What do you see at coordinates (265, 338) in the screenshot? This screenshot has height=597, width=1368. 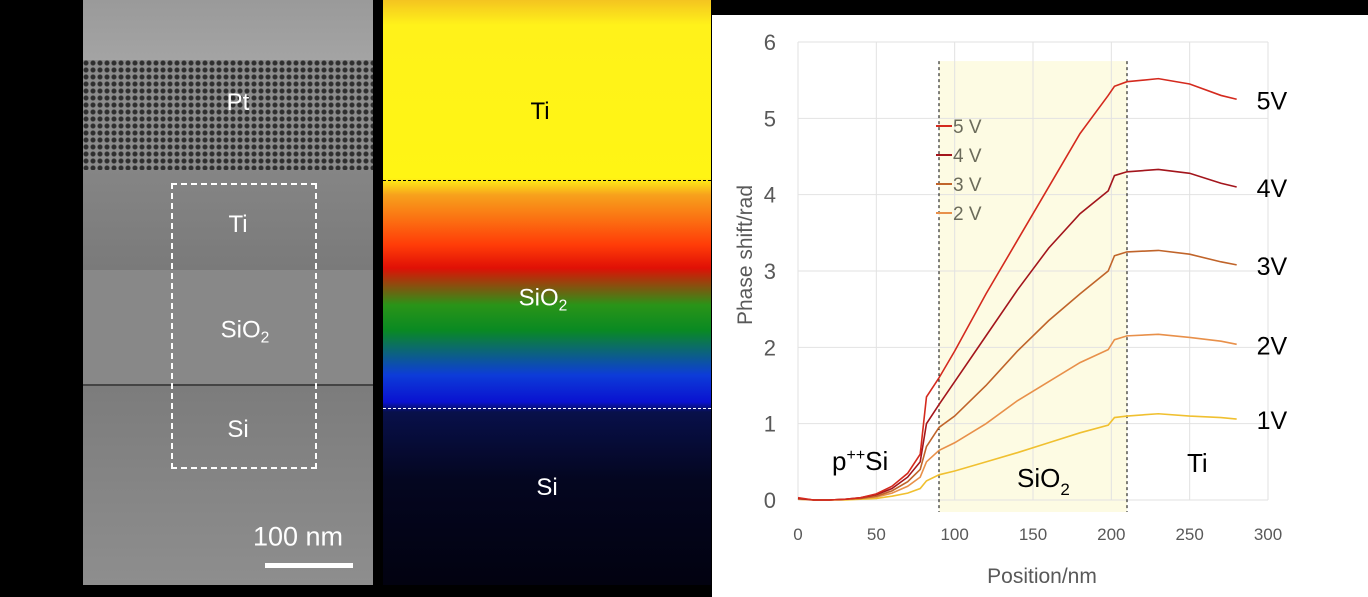 I see `sio2-label-sub: 2` at bounding box center [265, 338].